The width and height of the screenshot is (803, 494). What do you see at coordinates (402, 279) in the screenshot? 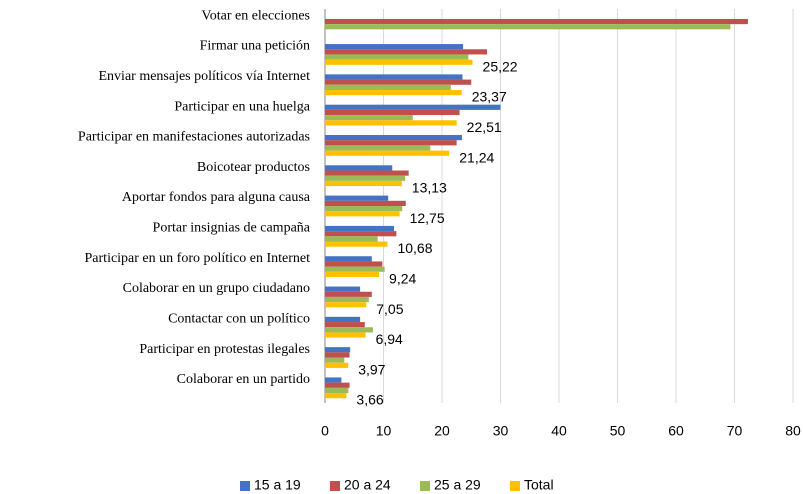
I see `data-label: 9,24` at bounding box center [402, 279].